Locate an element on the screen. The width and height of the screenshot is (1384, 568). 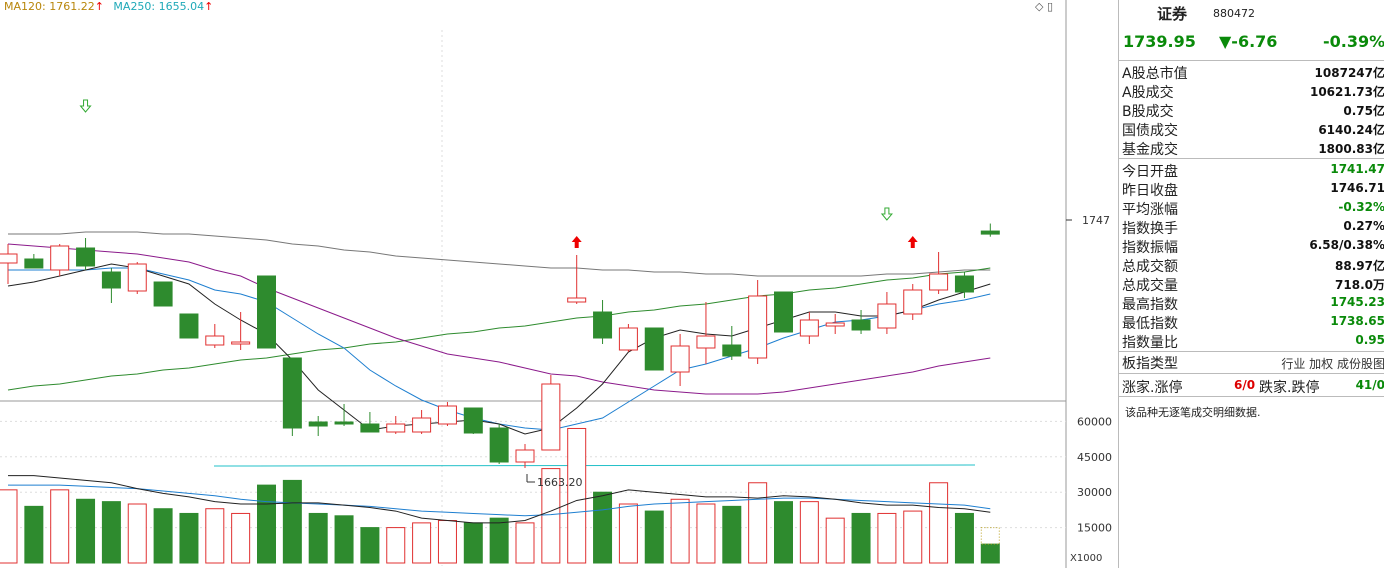
ma60-line is located at coordinates (499, 254).